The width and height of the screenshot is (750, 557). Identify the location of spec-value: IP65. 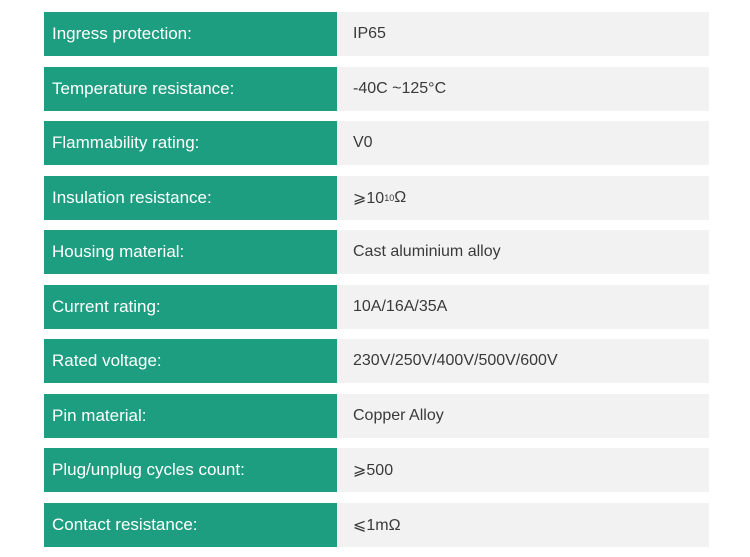
(523, 34).